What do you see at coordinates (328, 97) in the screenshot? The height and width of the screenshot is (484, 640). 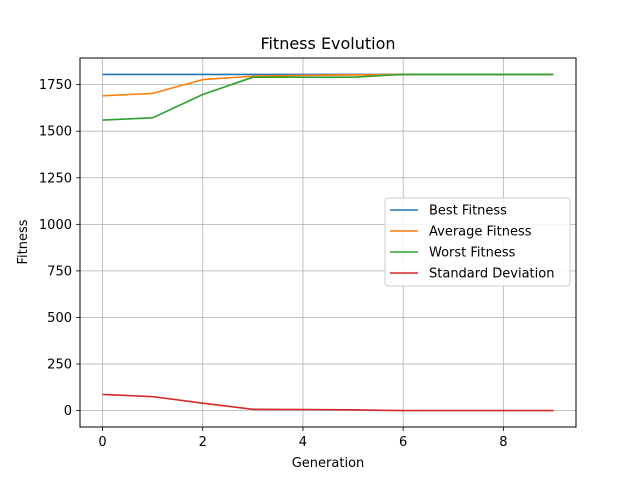 I see `series-line-worst-fitness` at bounding box center [328, 97].